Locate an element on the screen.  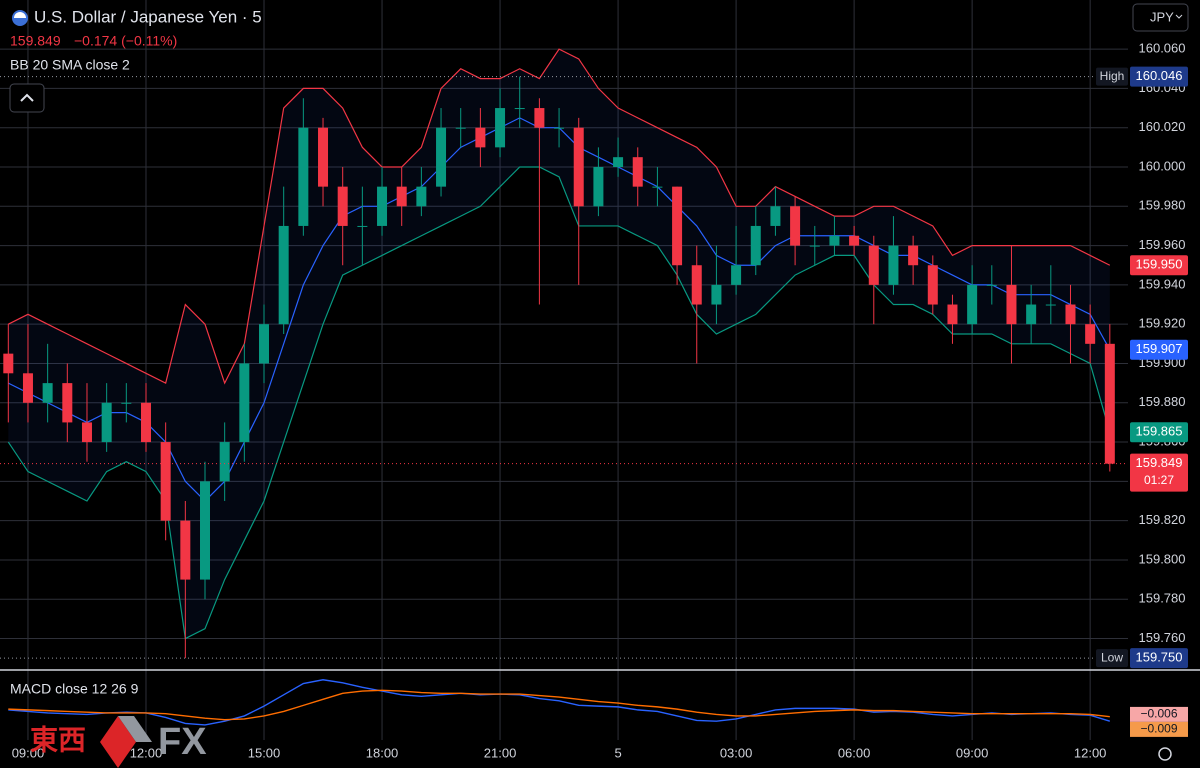
countdown: 01:27 is located at coordinates (1159, 480).